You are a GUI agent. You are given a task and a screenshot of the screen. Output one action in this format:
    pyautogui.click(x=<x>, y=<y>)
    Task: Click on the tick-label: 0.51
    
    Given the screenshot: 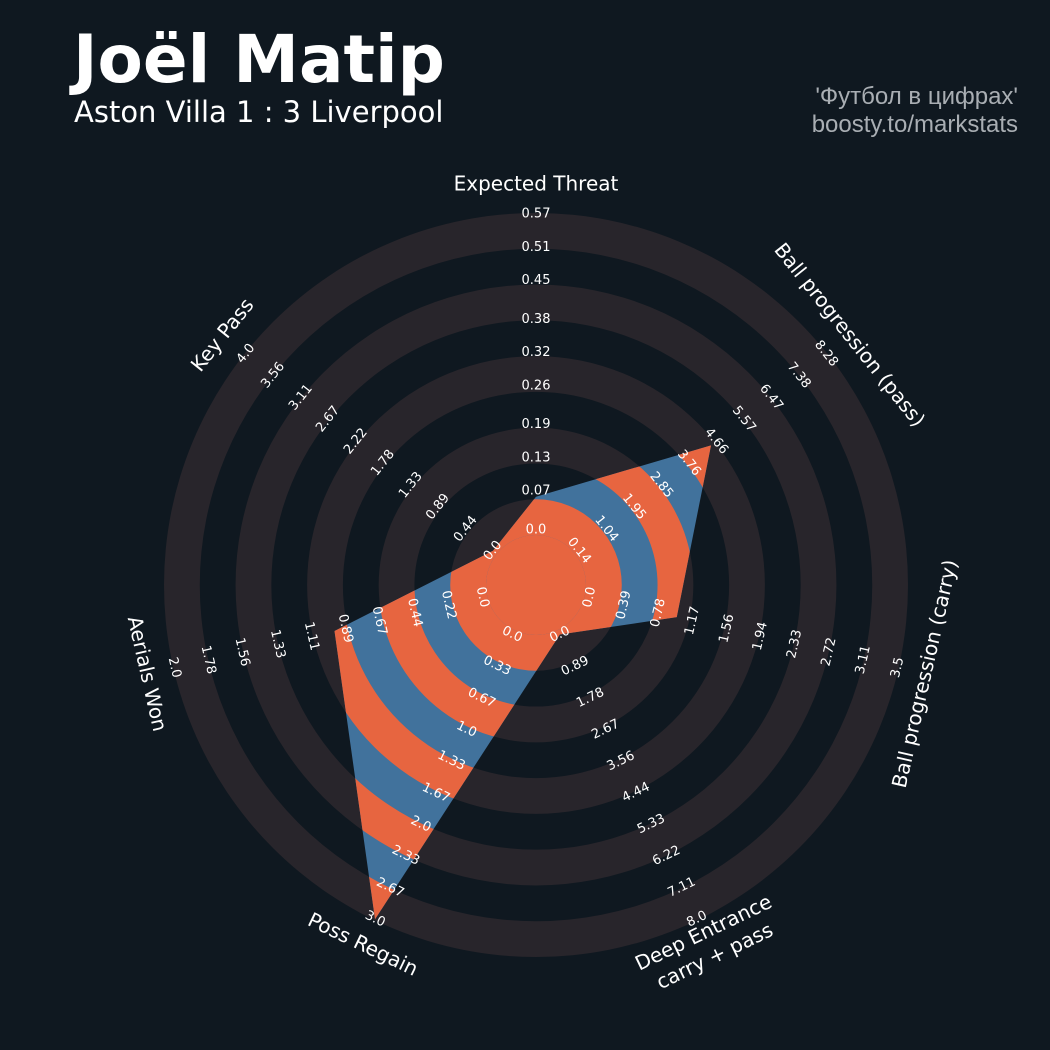 What is the action you would take?
    pyautogui.click(x=536, y=247)
    